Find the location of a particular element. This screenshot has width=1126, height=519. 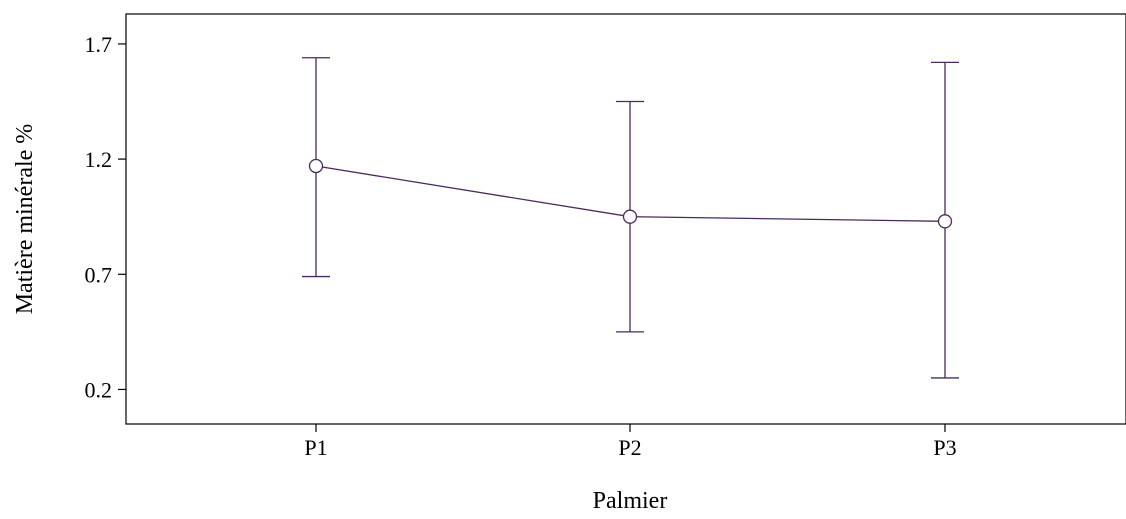

x-axis: P1 P2 P3 is located at coordinates (630, 442).